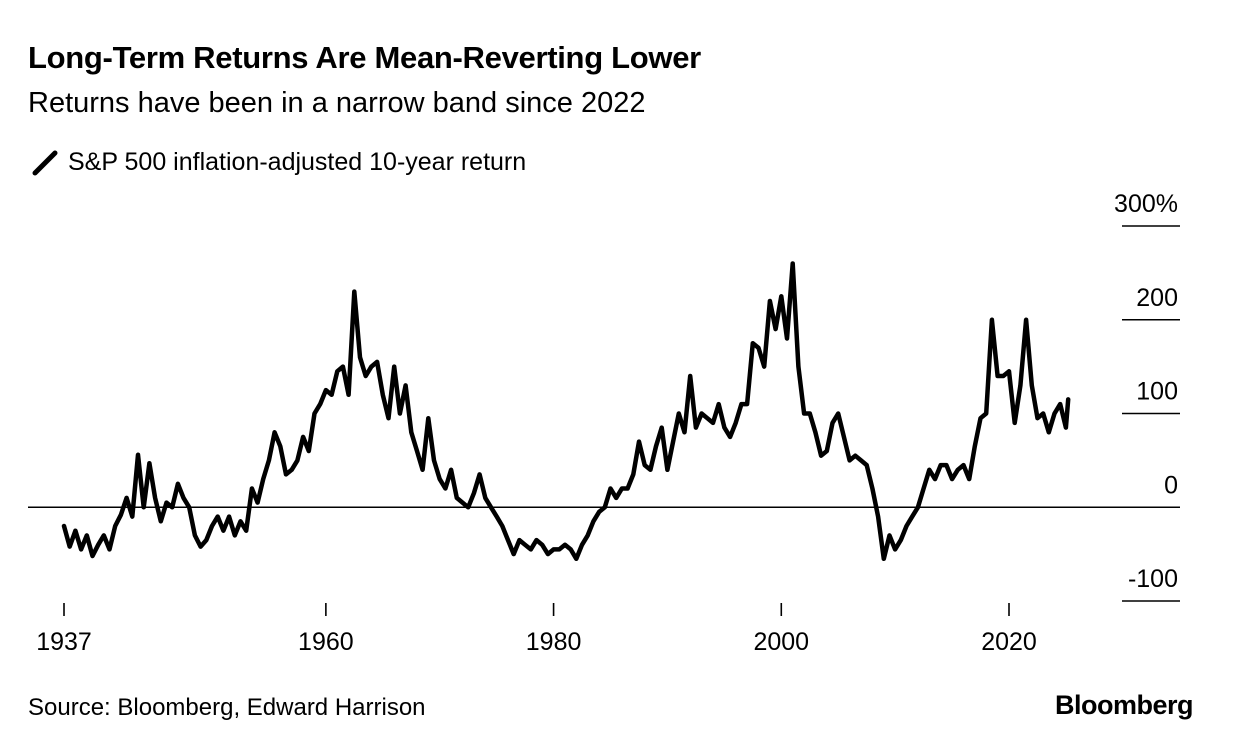  I want to click on x-tick-label: 2000, so click(781, 642).